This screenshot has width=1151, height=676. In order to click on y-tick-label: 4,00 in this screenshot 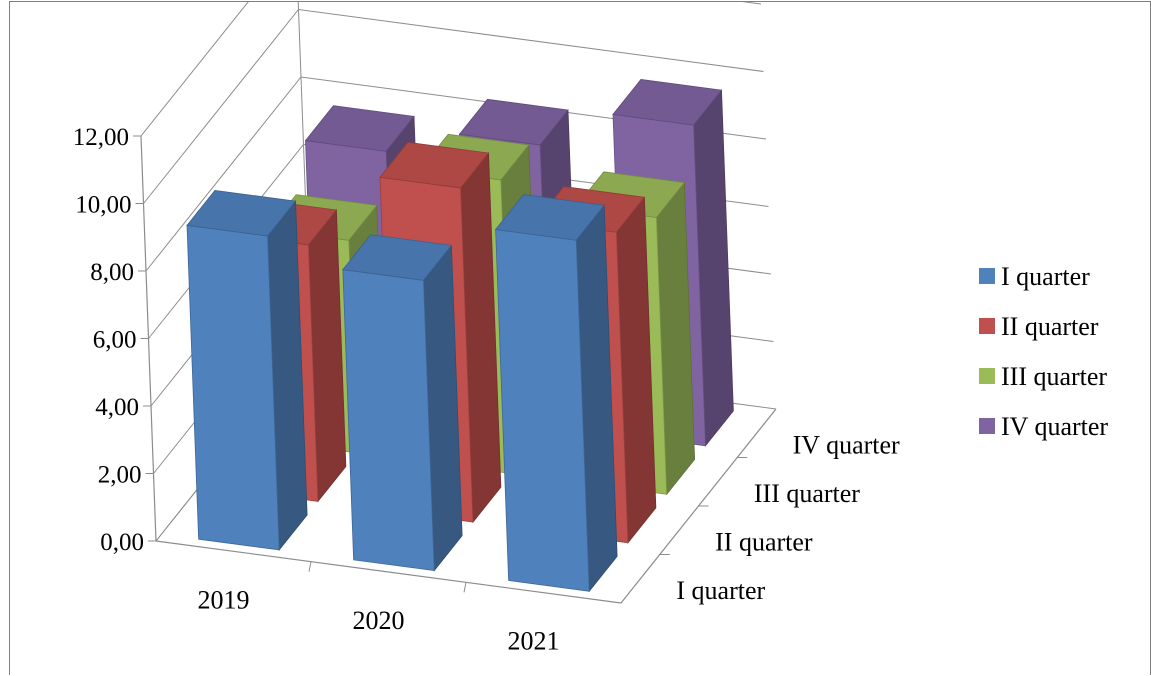, I will do `click(117, 407)`.